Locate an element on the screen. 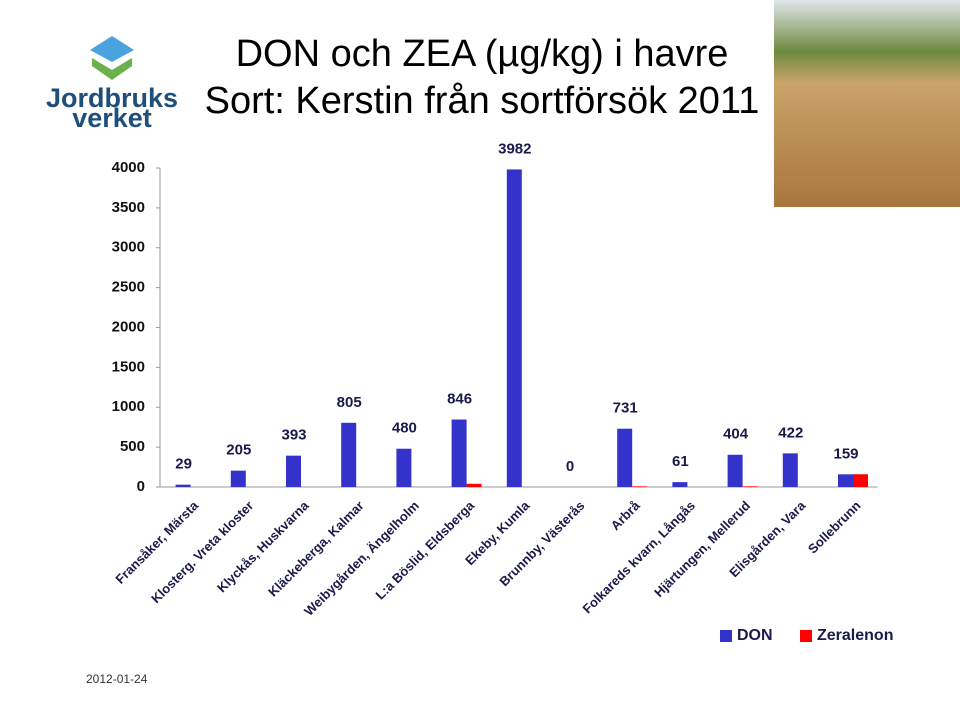 The width and height of the screenshot is (960, 721). chart-subtitle: Sort: Kerstin från sortförsök 2011 is located at coordinates (482, 101).